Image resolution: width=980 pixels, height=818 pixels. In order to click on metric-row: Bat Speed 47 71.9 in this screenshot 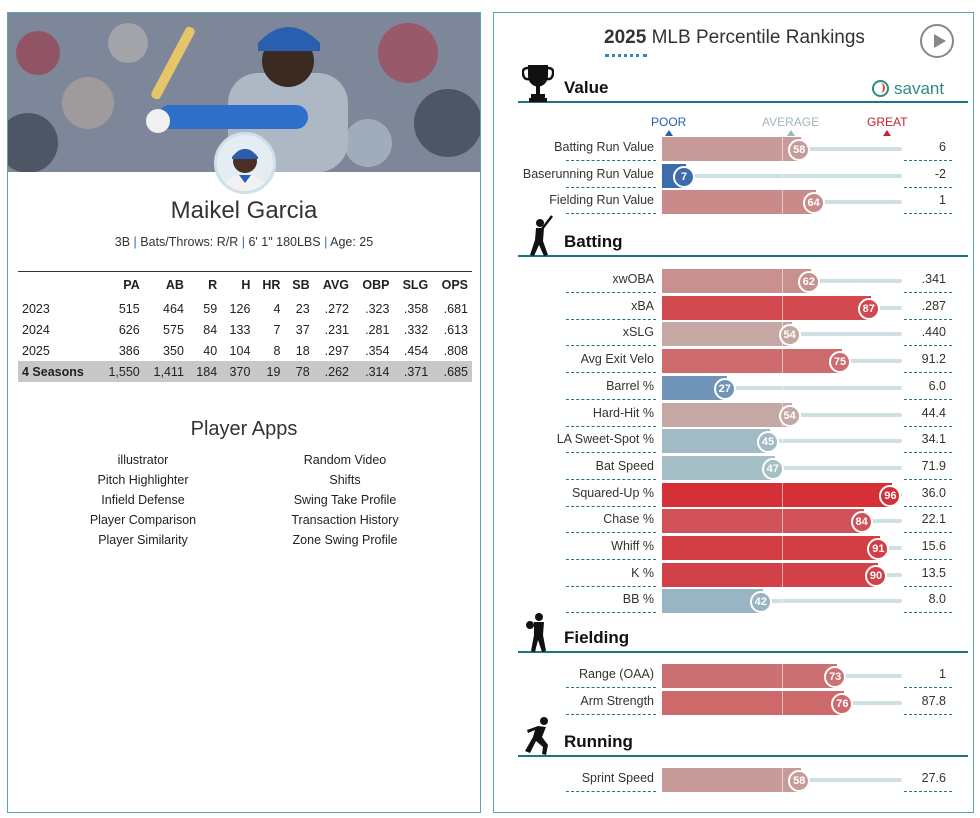, I will do `click(743, 468)`.